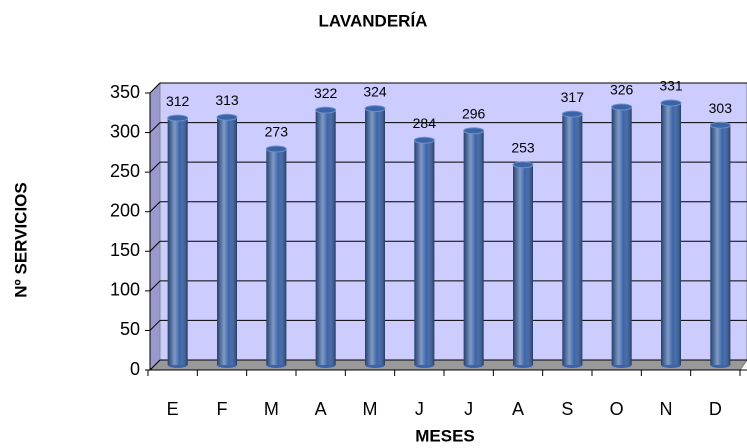  I want to click on y-tick-label: 100, so click(125, 290).